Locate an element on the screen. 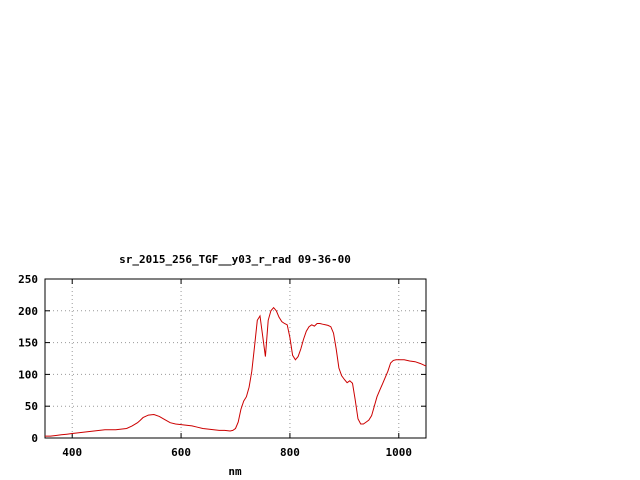  x-tick-label: 400 is located at coordinates (72, 452).